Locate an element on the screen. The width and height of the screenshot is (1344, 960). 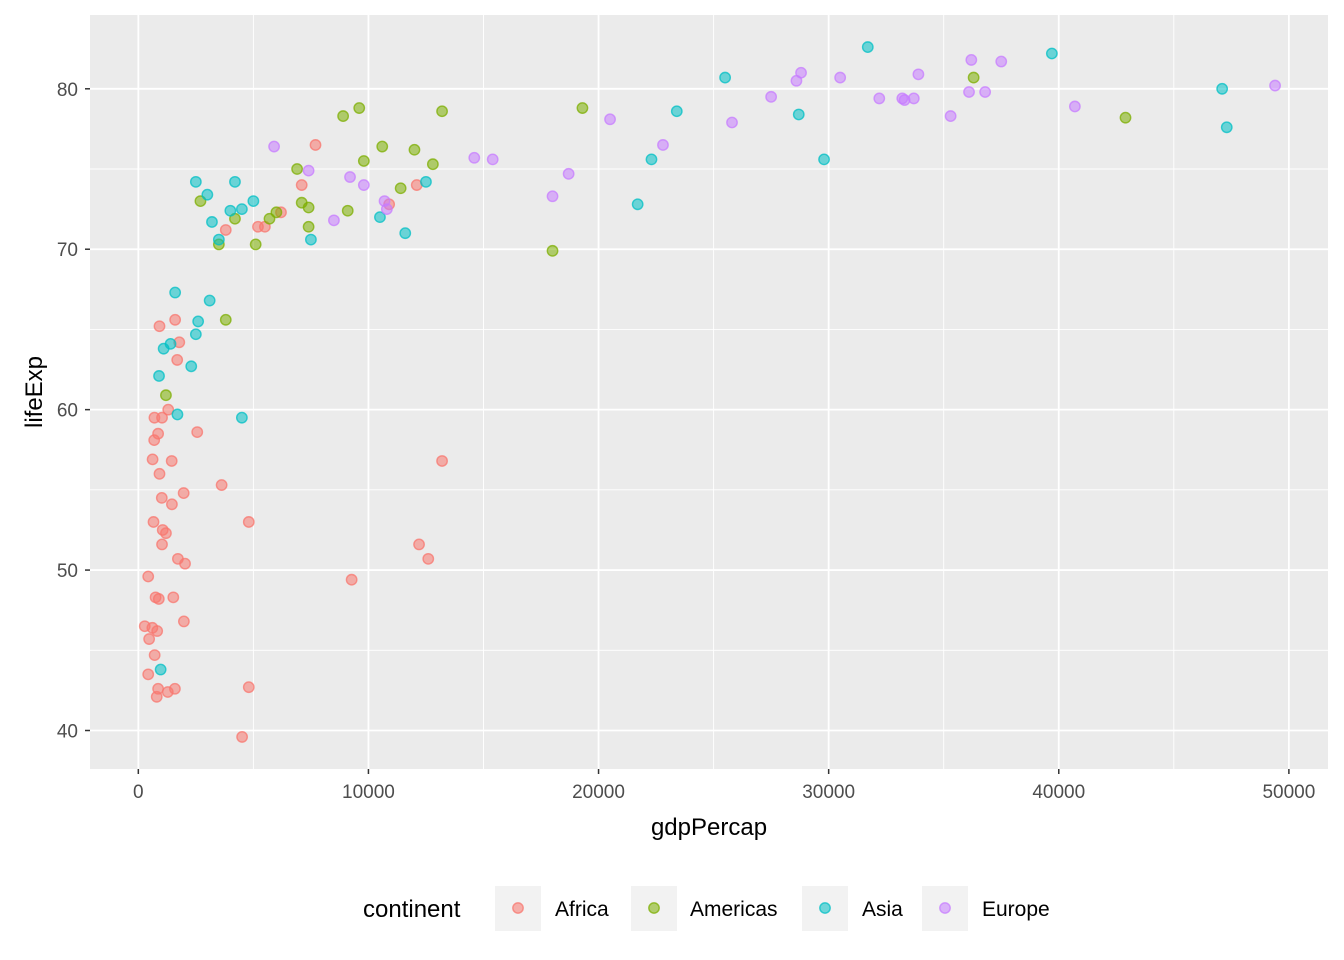
y-axis-ticks: 40 50 60 70 80 is located at coordinates (73, 411).